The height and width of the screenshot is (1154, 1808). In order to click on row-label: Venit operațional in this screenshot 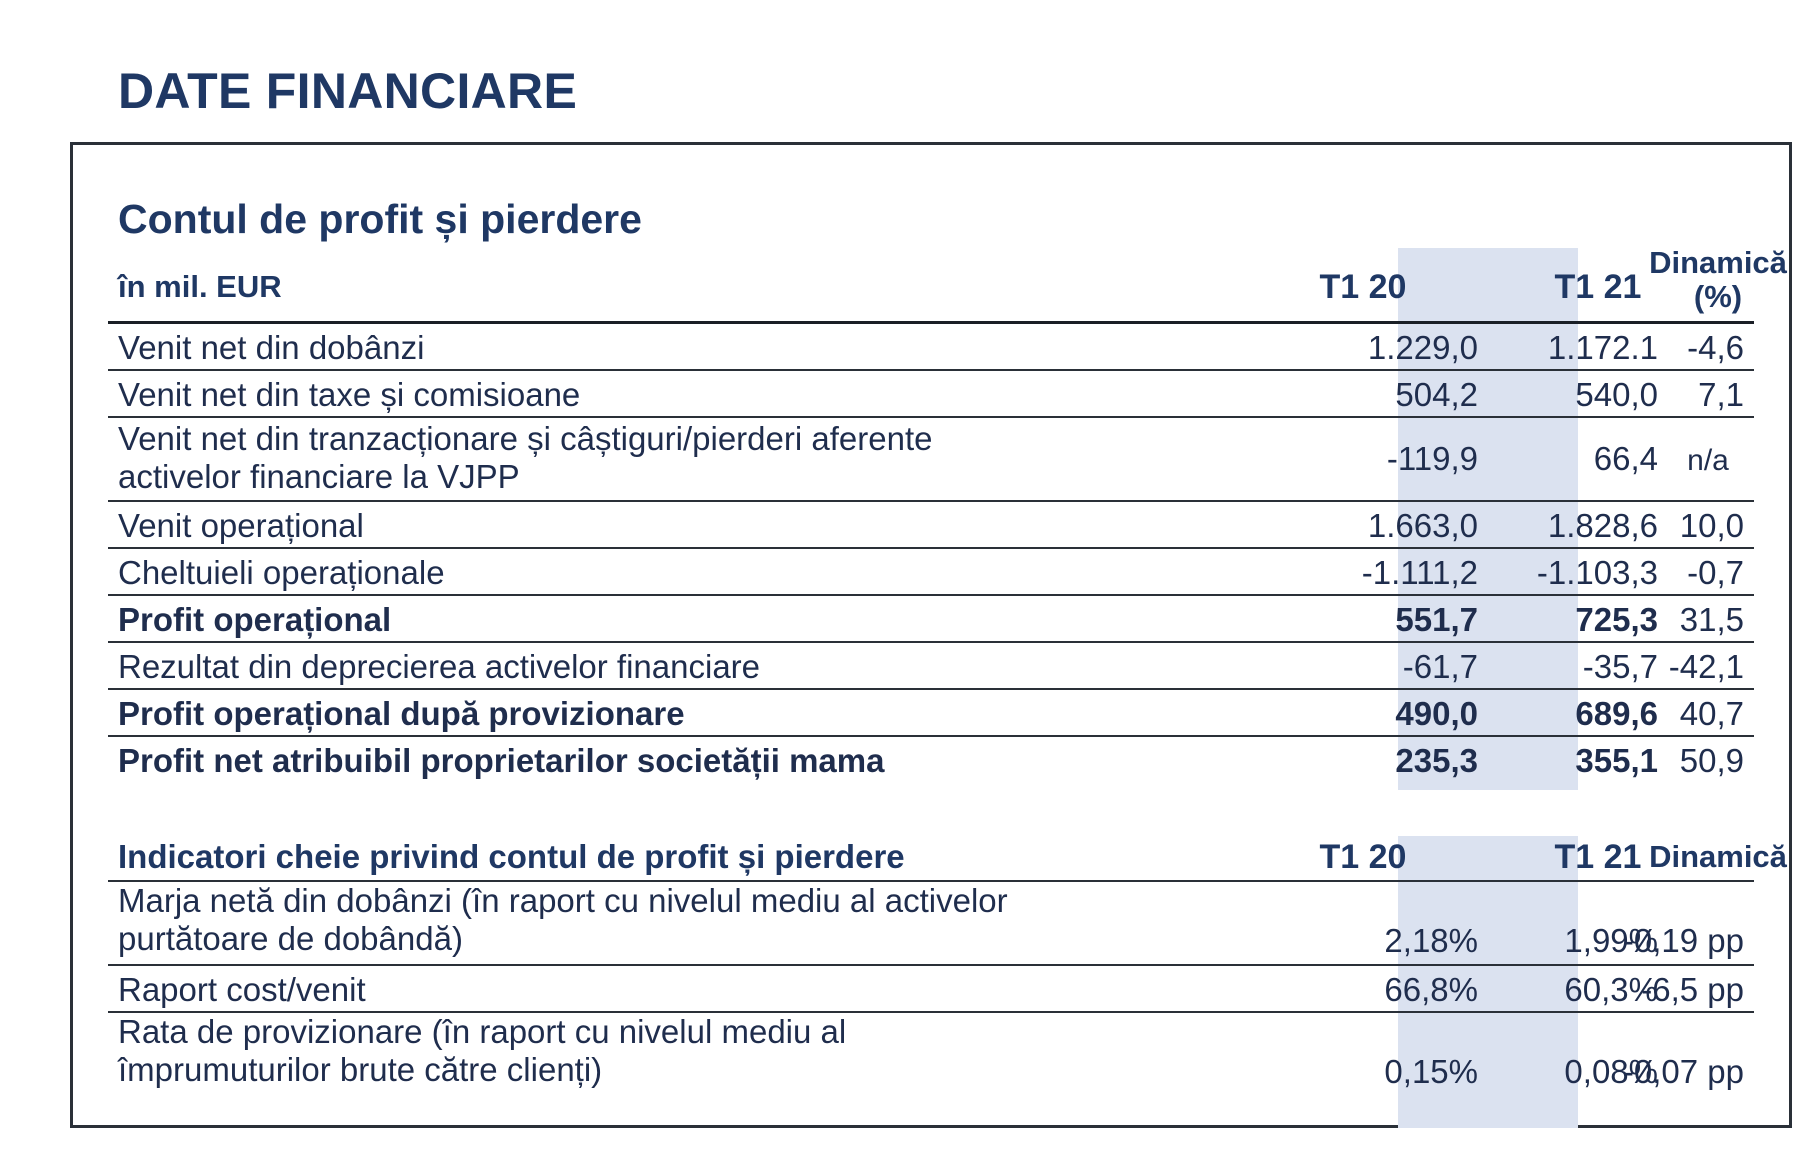, I will do `click(241, 525)`.